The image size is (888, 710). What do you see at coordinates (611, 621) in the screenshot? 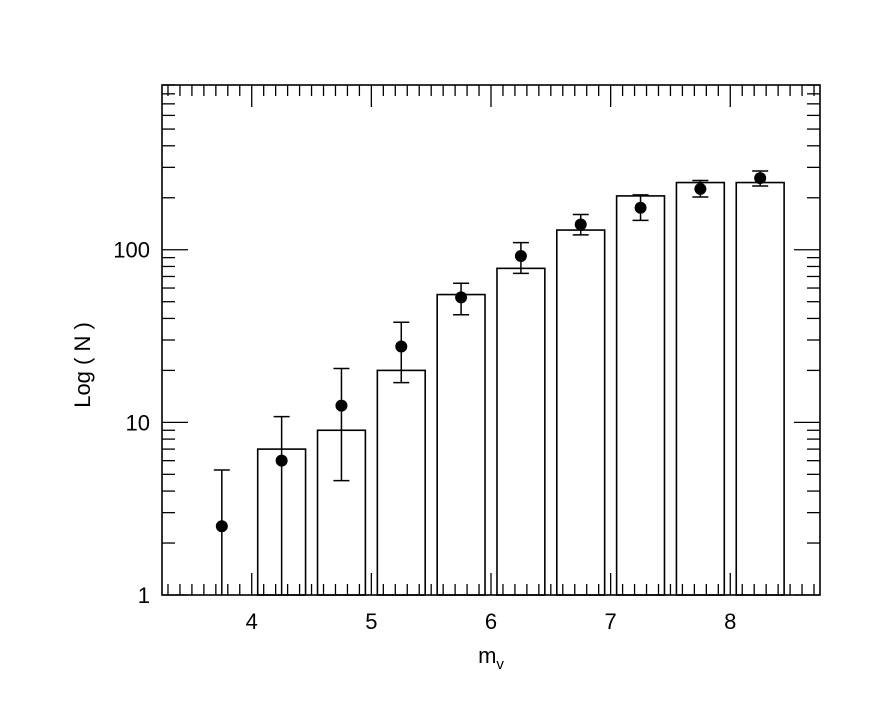
I see `x-tick-label: 7` at bounding box center [611, 621].